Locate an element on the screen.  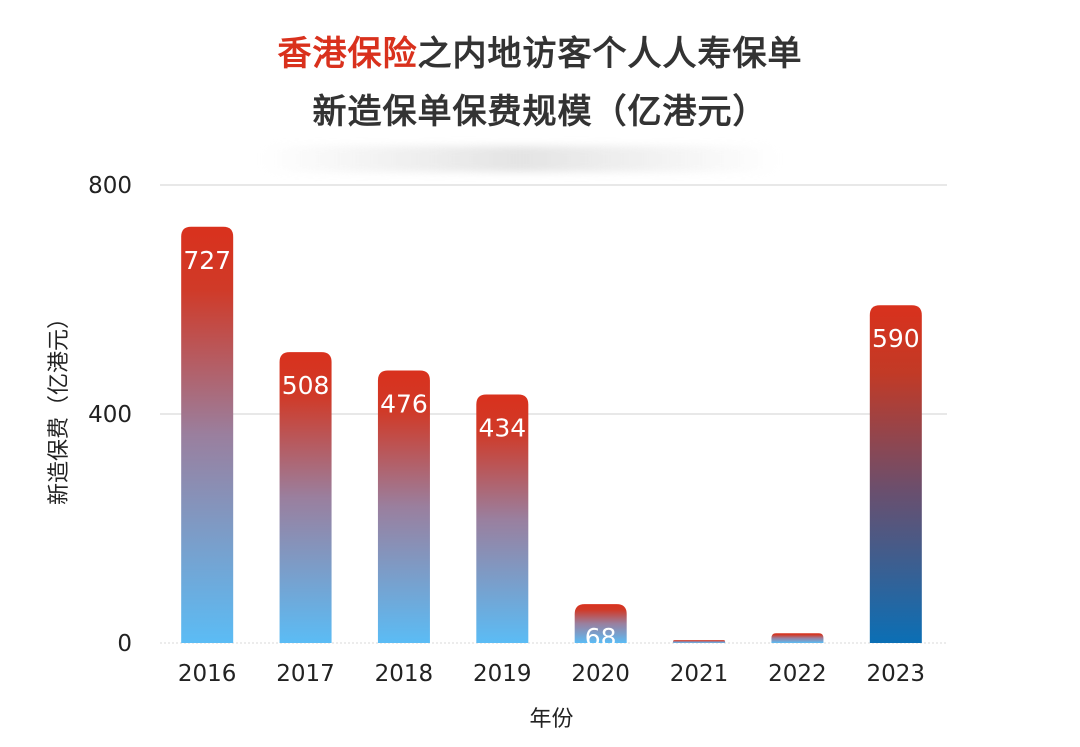
chart-title-line-2: 新造保单保费规模（亿港元） is located at coordinates (540, 112).